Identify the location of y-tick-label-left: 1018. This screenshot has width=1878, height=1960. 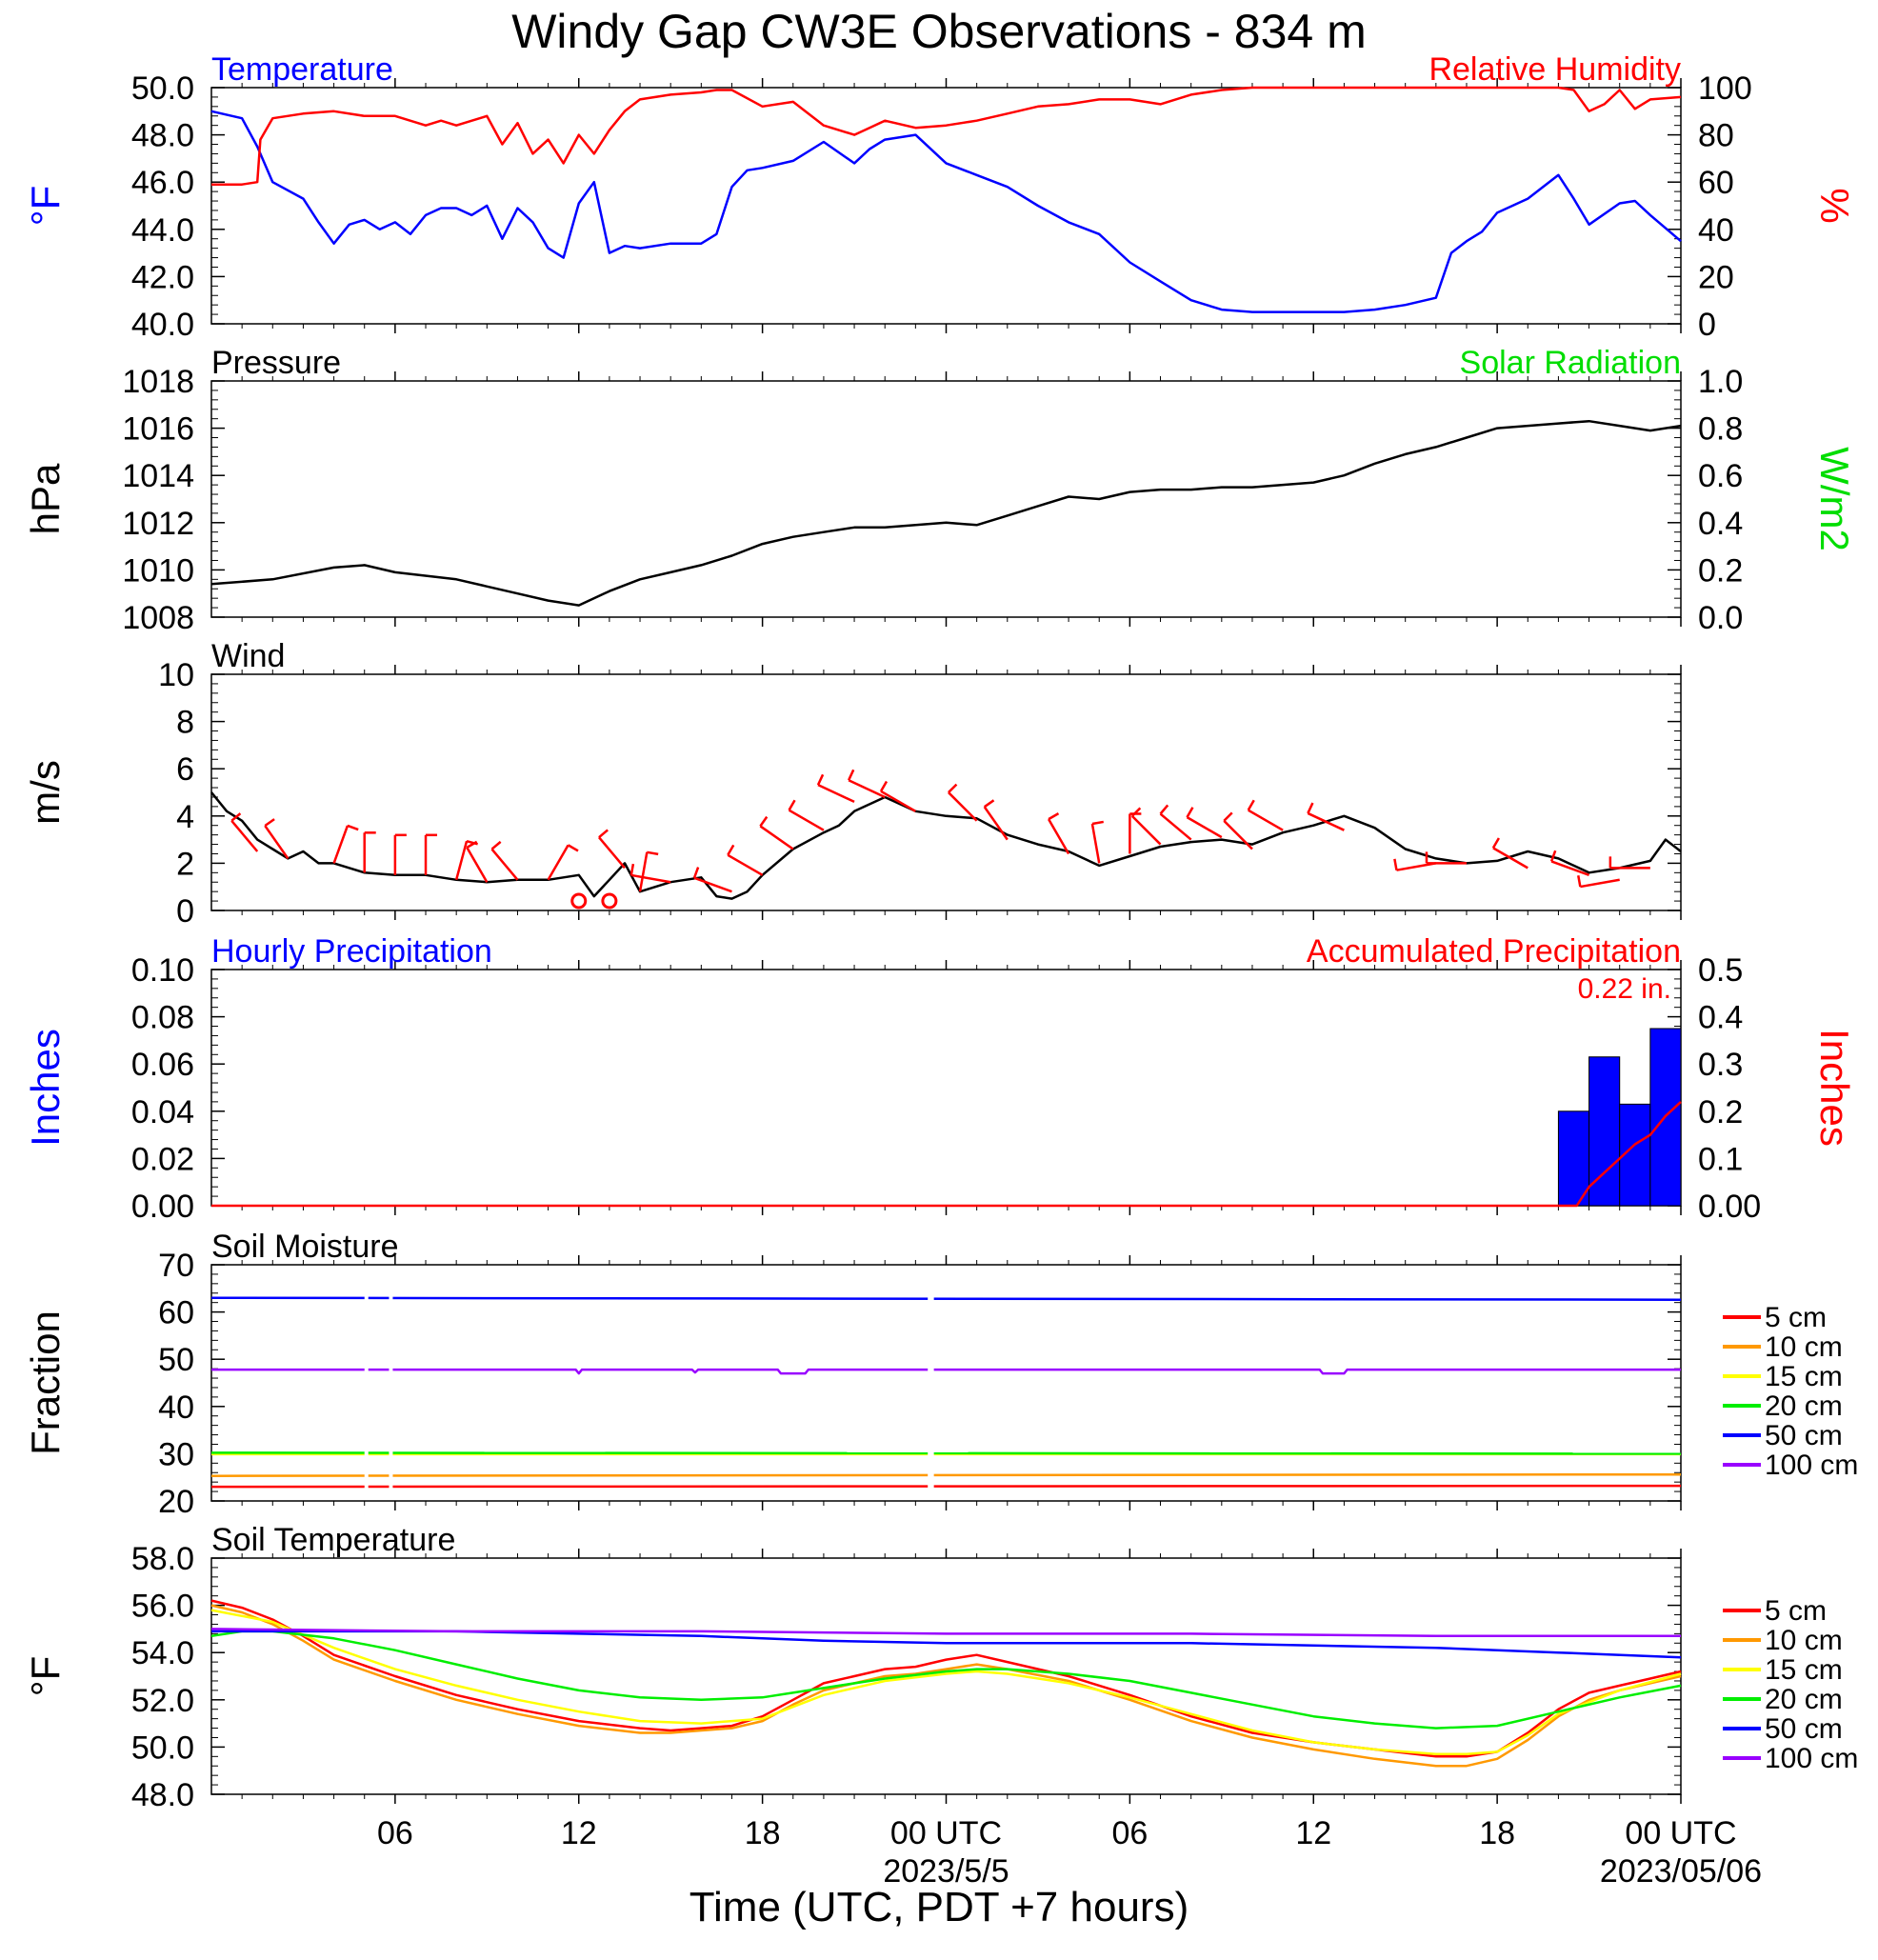
(158, 382).